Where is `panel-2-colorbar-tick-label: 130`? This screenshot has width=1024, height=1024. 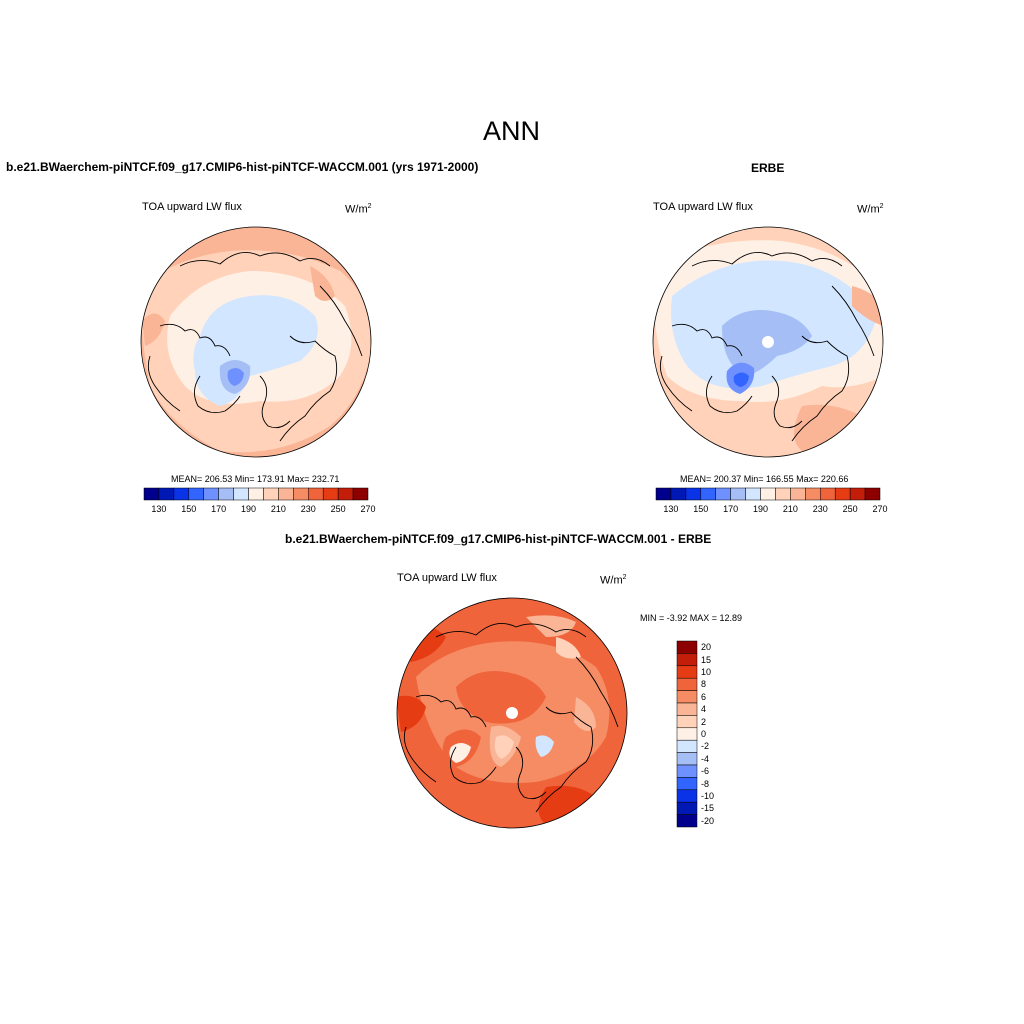 panel-2-colorbar-tick-label: 130 is located at coordinates (671, 509).